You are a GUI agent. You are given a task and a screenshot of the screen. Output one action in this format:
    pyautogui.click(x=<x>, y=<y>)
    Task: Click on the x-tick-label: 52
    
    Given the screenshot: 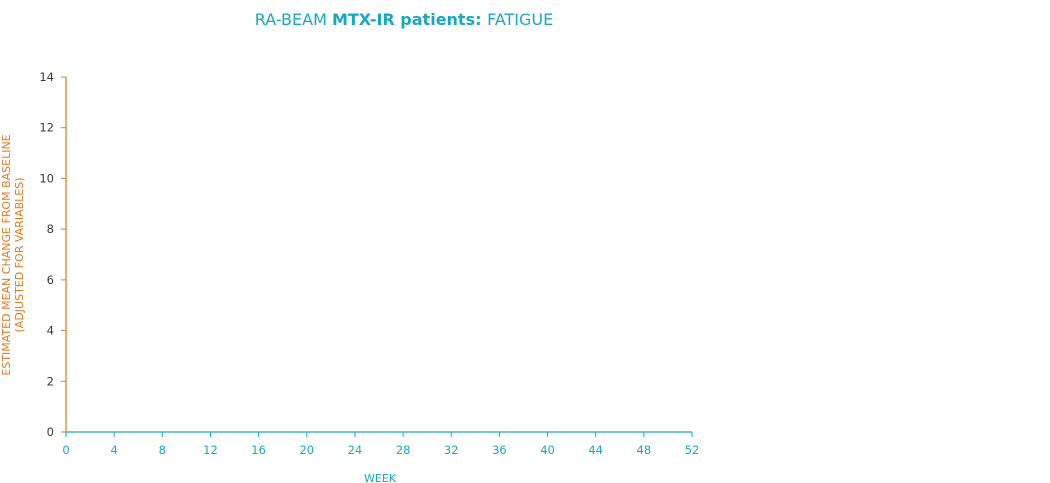 What is the action you would take?
    pyautogui.click(x=692, y=450)
    